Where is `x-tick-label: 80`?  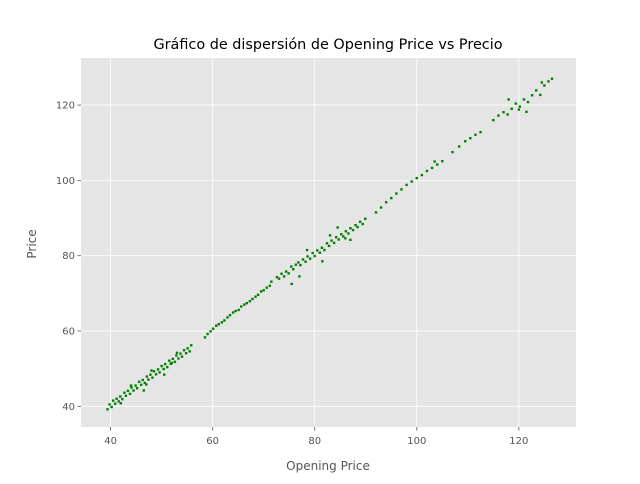
x-tick-label: 80 is located at coordinates (314, 441).